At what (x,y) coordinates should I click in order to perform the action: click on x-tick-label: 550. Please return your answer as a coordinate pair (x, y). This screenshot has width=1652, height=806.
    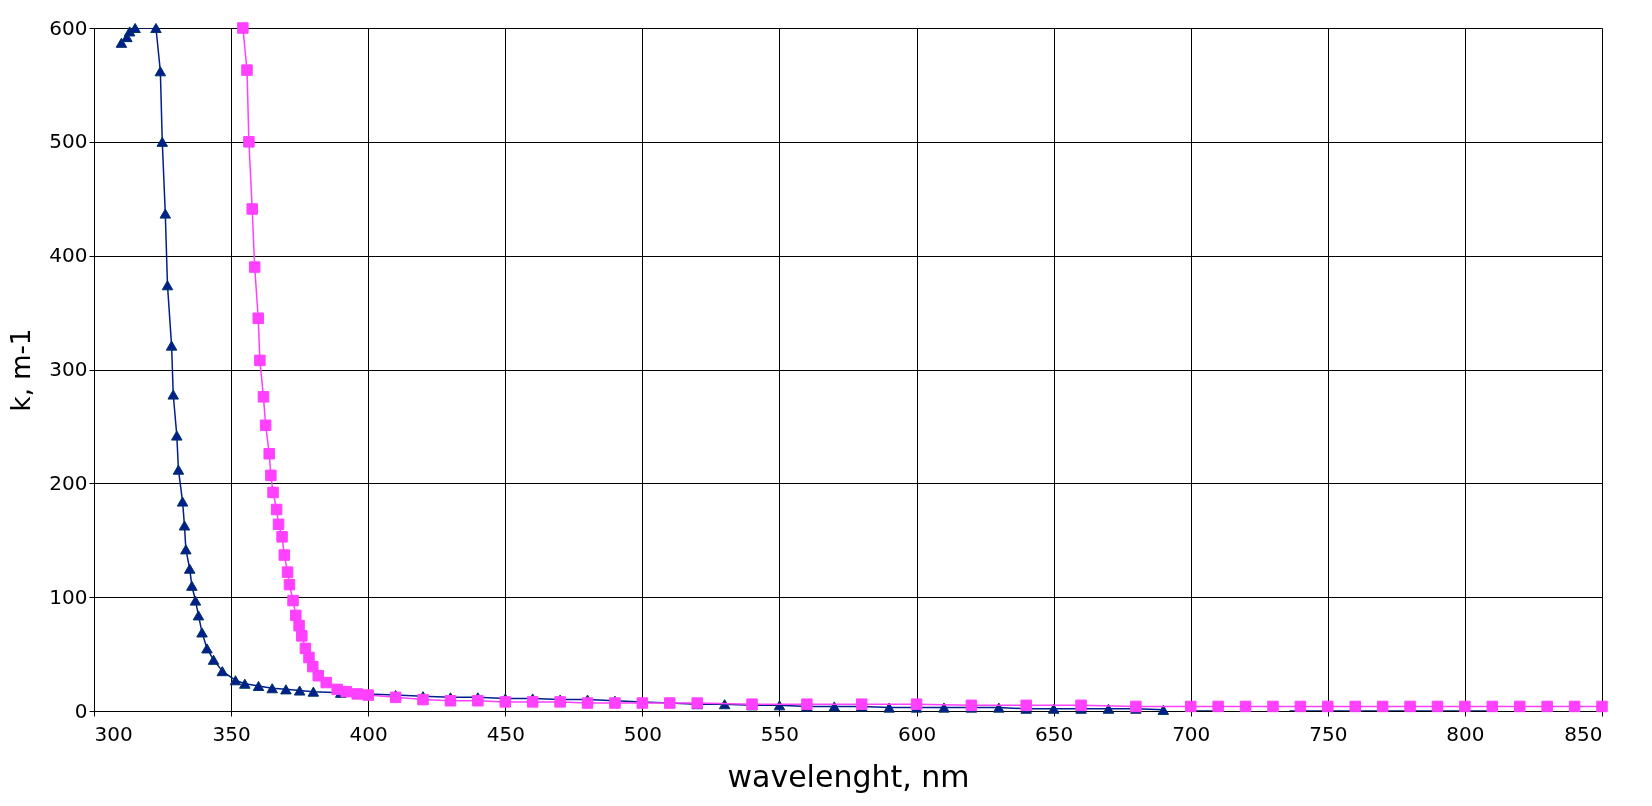
    Looking at the image, I should click on (780, 733).